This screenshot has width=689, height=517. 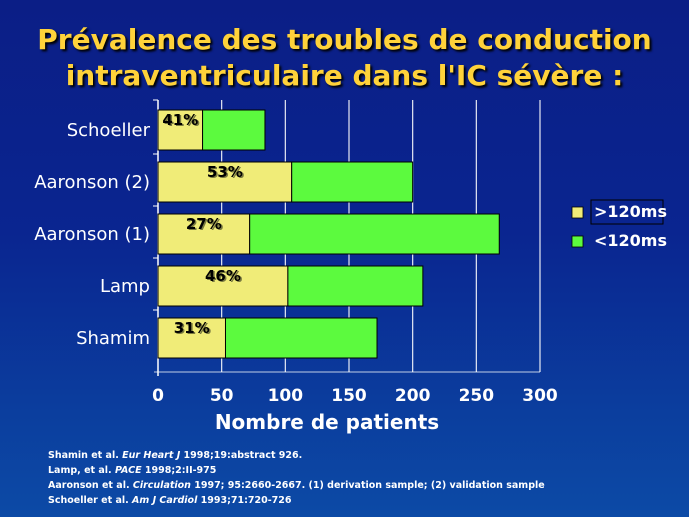 I want to click on x-tick-label: 300, so click(x=540, y=396).